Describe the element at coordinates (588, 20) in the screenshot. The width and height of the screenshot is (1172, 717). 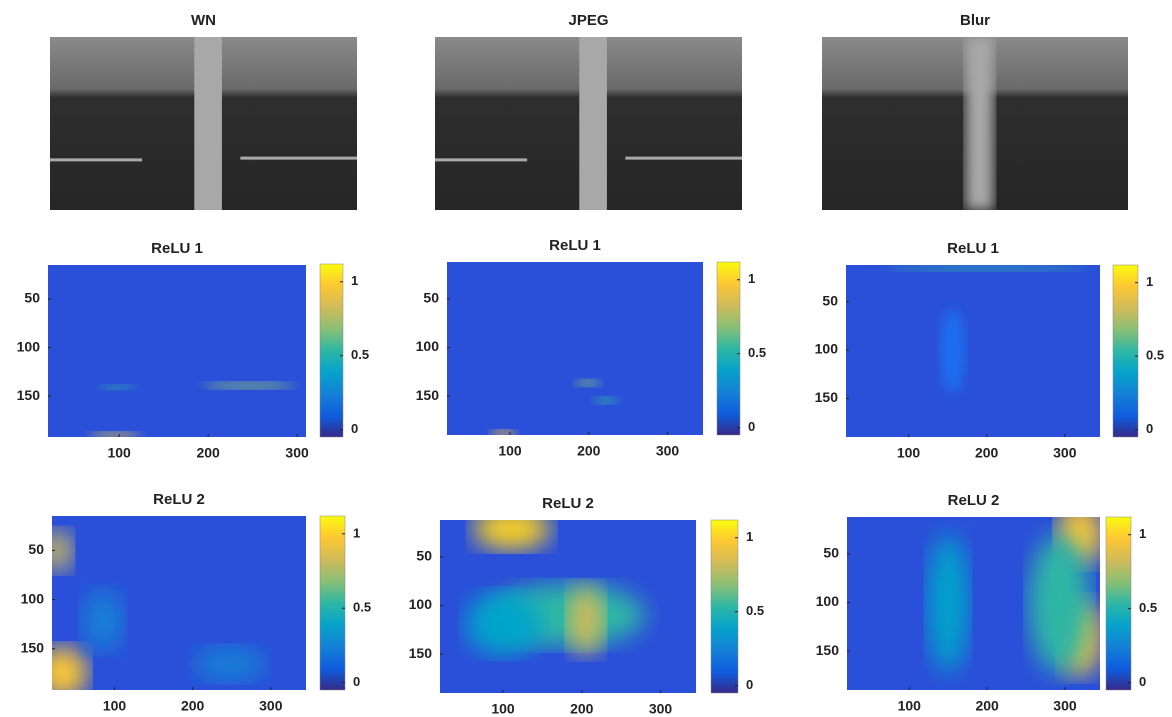
I see `panel-title: JPEG` at that location.